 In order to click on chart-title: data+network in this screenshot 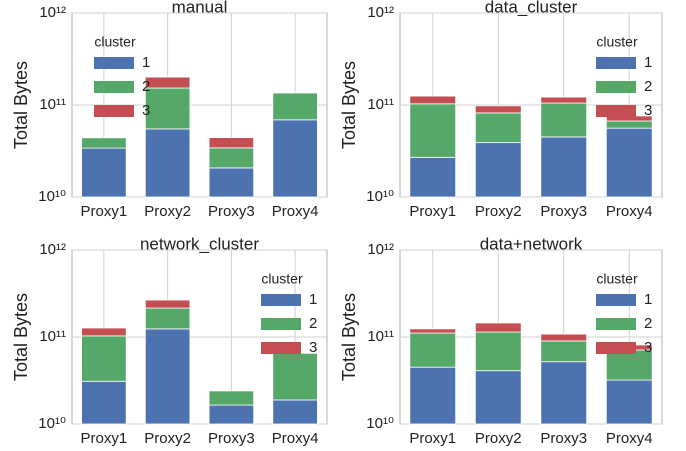, I will do `click(531, 243)`.